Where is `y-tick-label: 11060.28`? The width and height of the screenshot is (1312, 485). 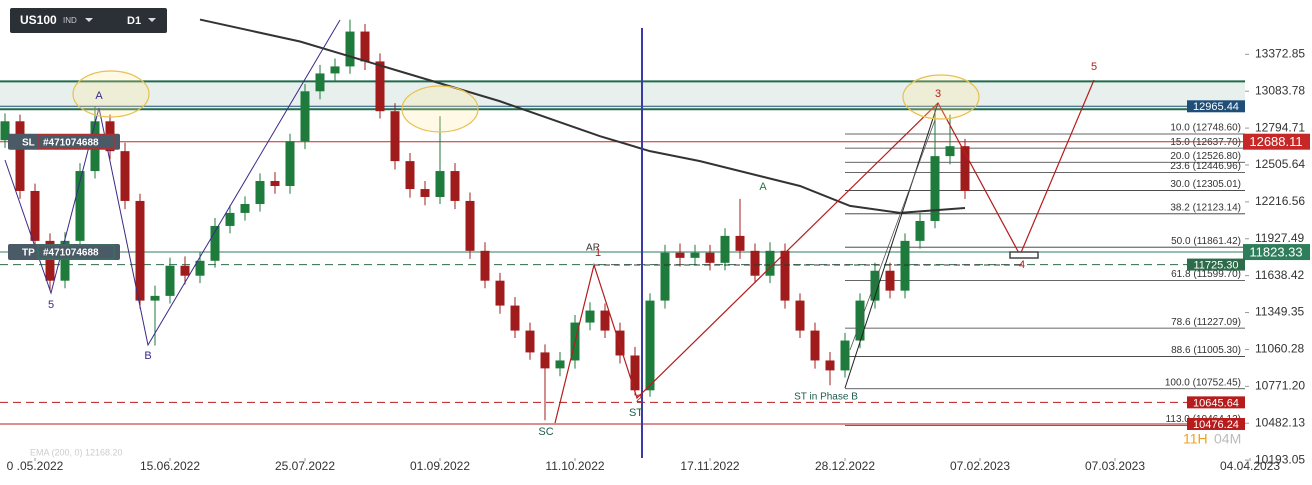
y-tick-label: 11060.28 is located at coordinates (1279, 349).